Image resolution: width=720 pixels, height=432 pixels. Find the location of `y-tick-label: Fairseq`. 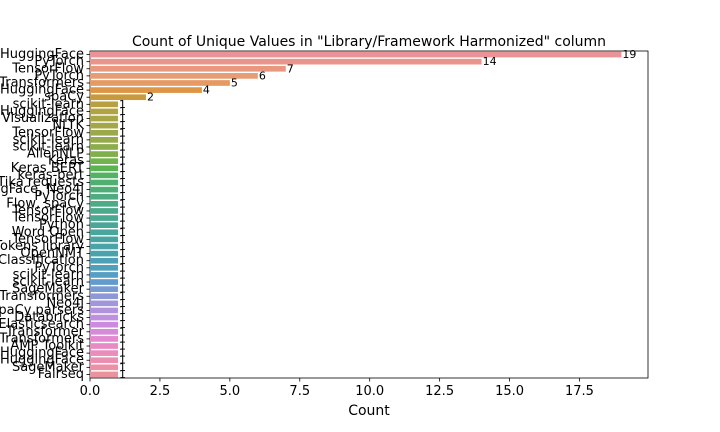

y-tick-label: Fairseq is located at coordinates (61, 374).